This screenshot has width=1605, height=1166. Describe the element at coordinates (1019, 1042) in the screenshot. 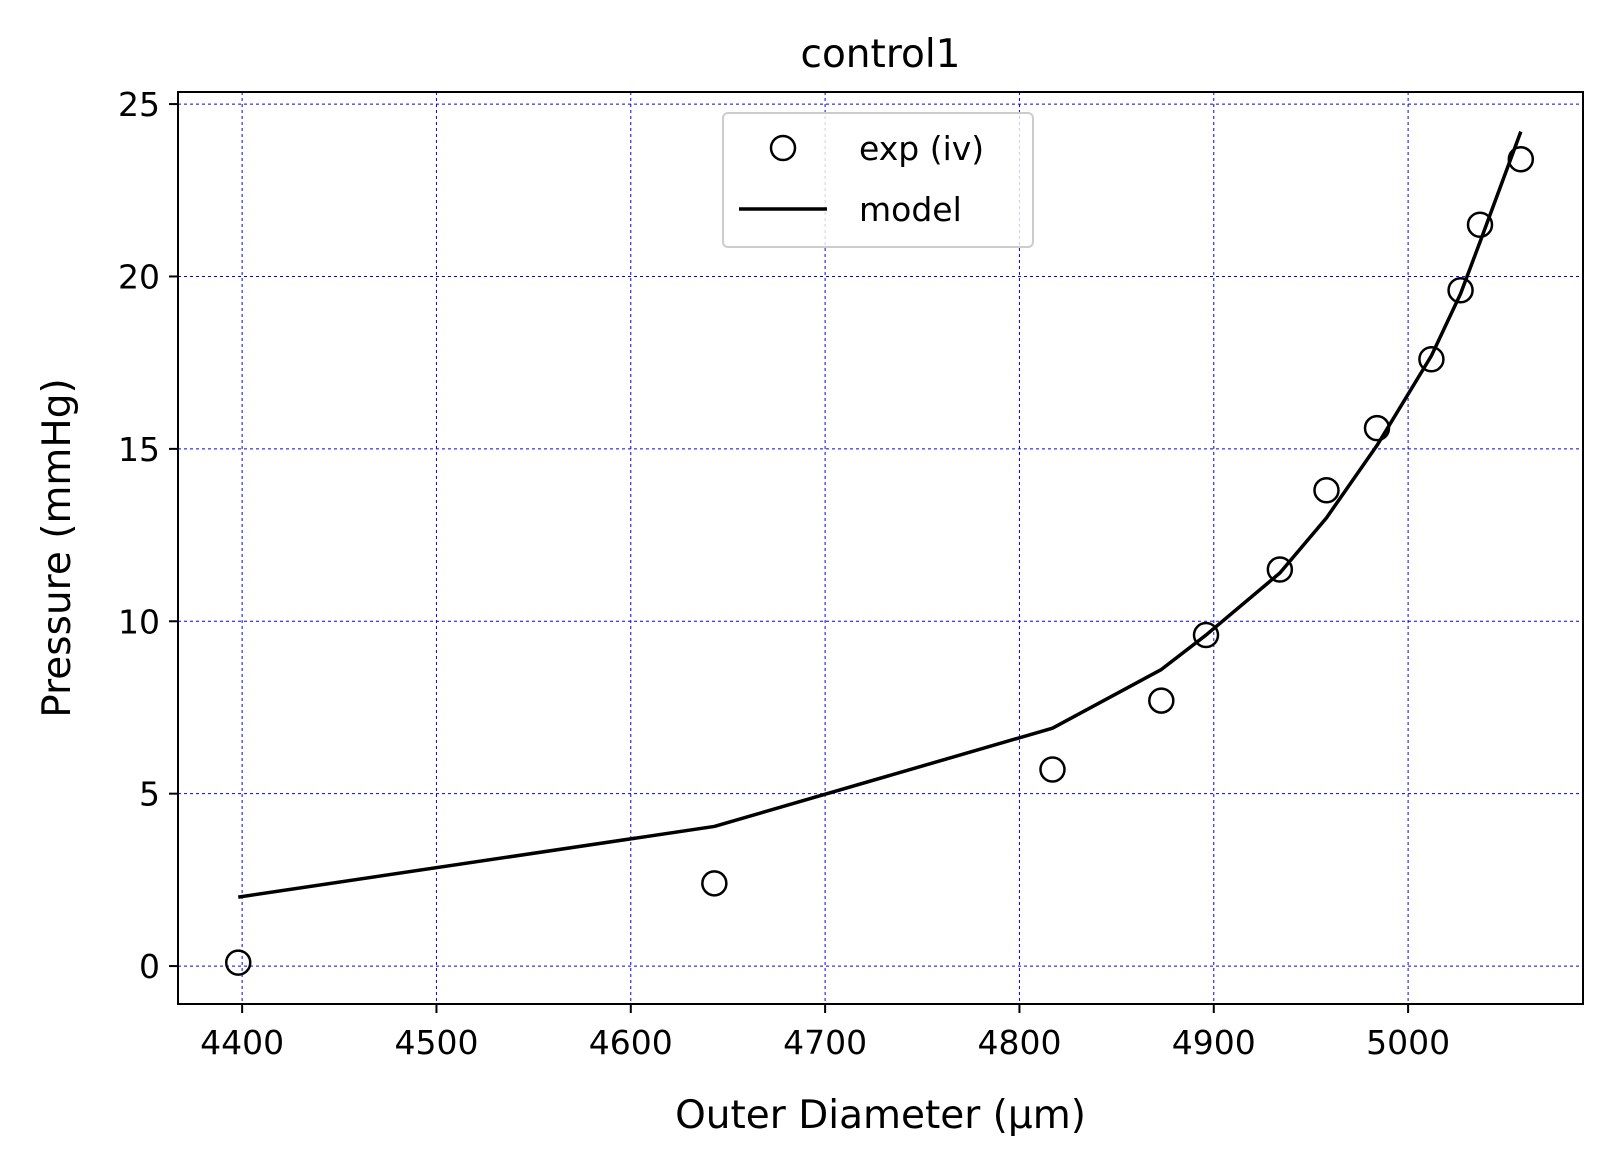

I see `x-tick-label: 4800` at that location.